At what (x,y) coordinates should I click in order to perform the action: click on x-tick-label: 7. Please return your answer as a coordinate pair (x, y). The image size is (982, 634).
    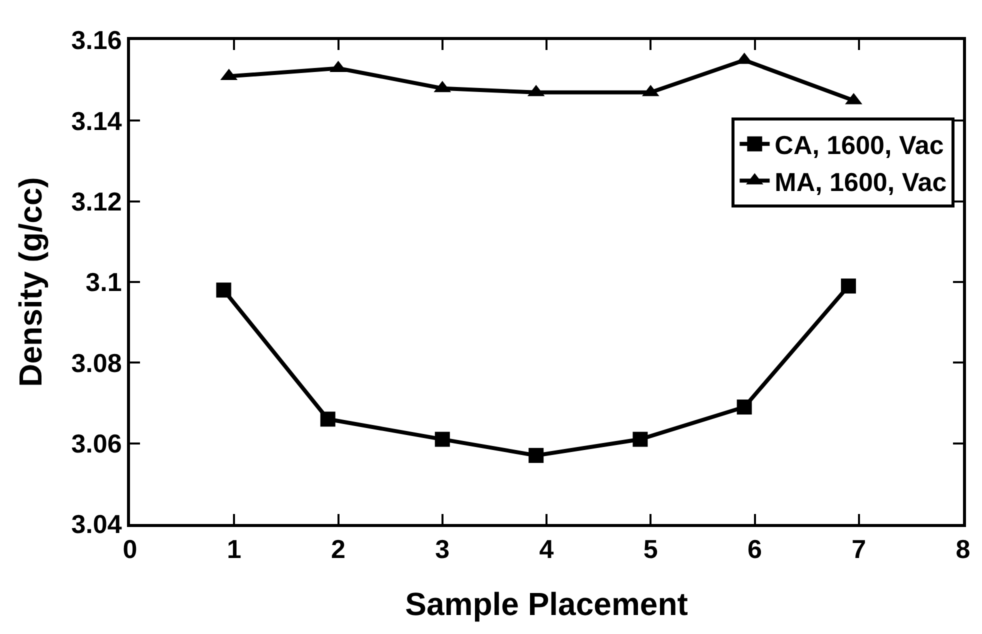
    Looking at the image, I should click on (859, 549).